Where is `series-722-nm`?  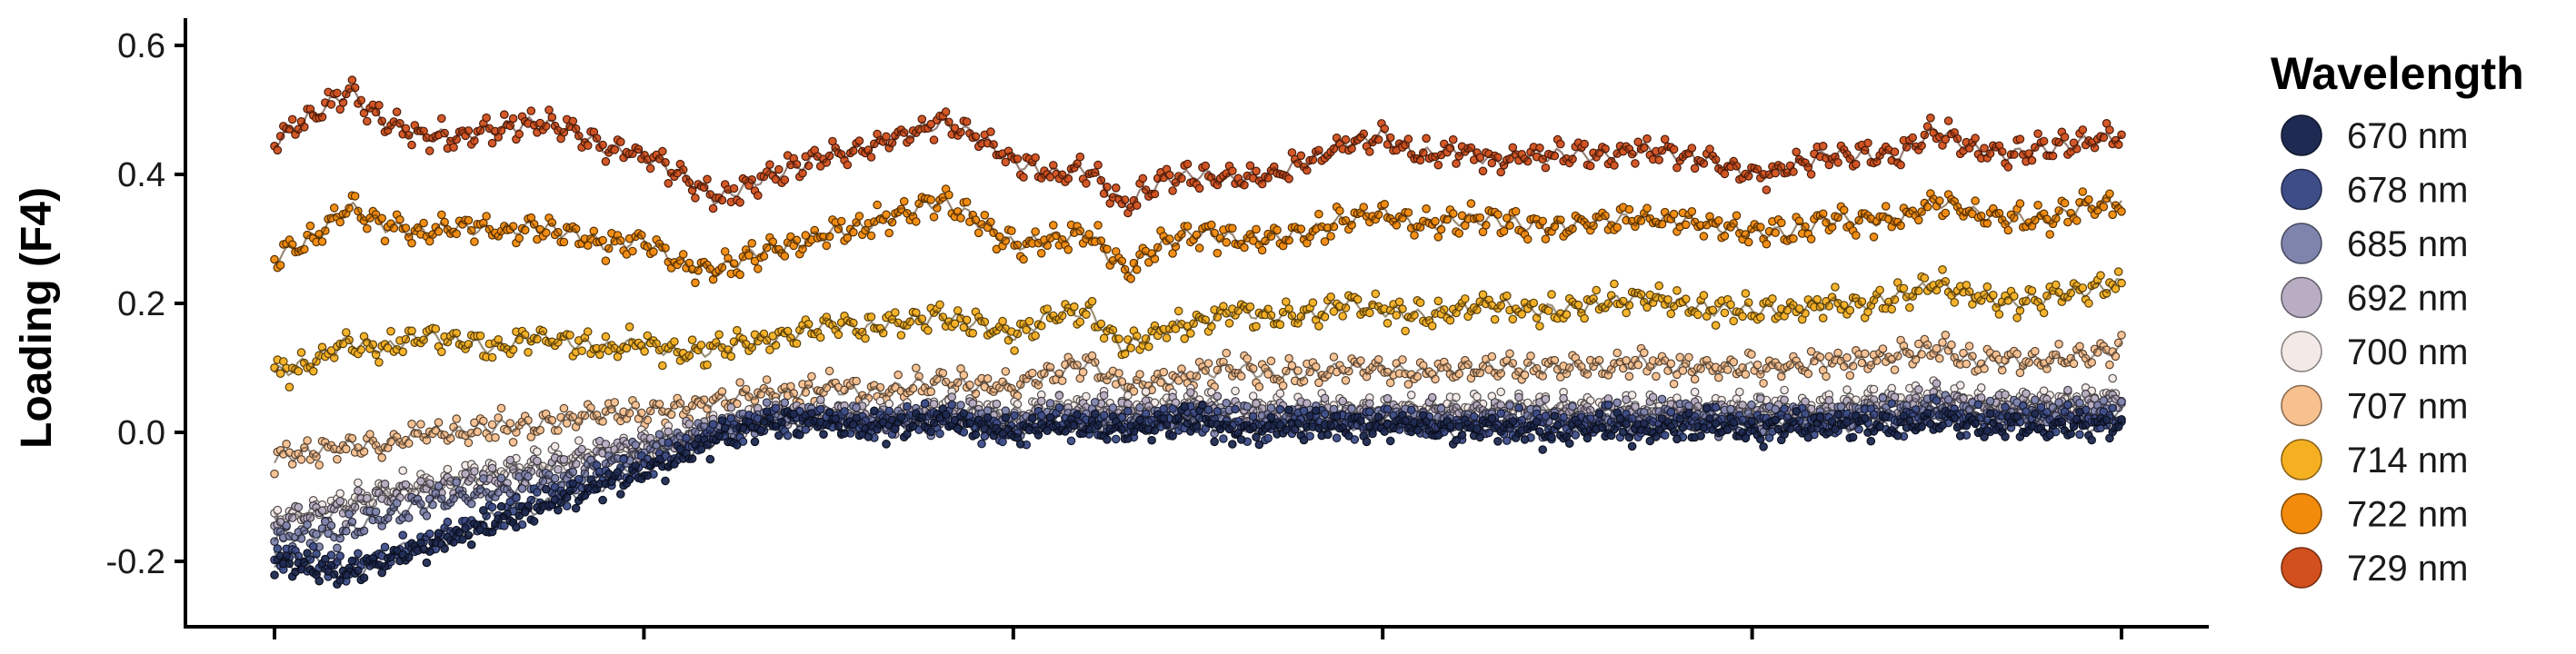
series-722-nm is located at coordinates (1198, 236).